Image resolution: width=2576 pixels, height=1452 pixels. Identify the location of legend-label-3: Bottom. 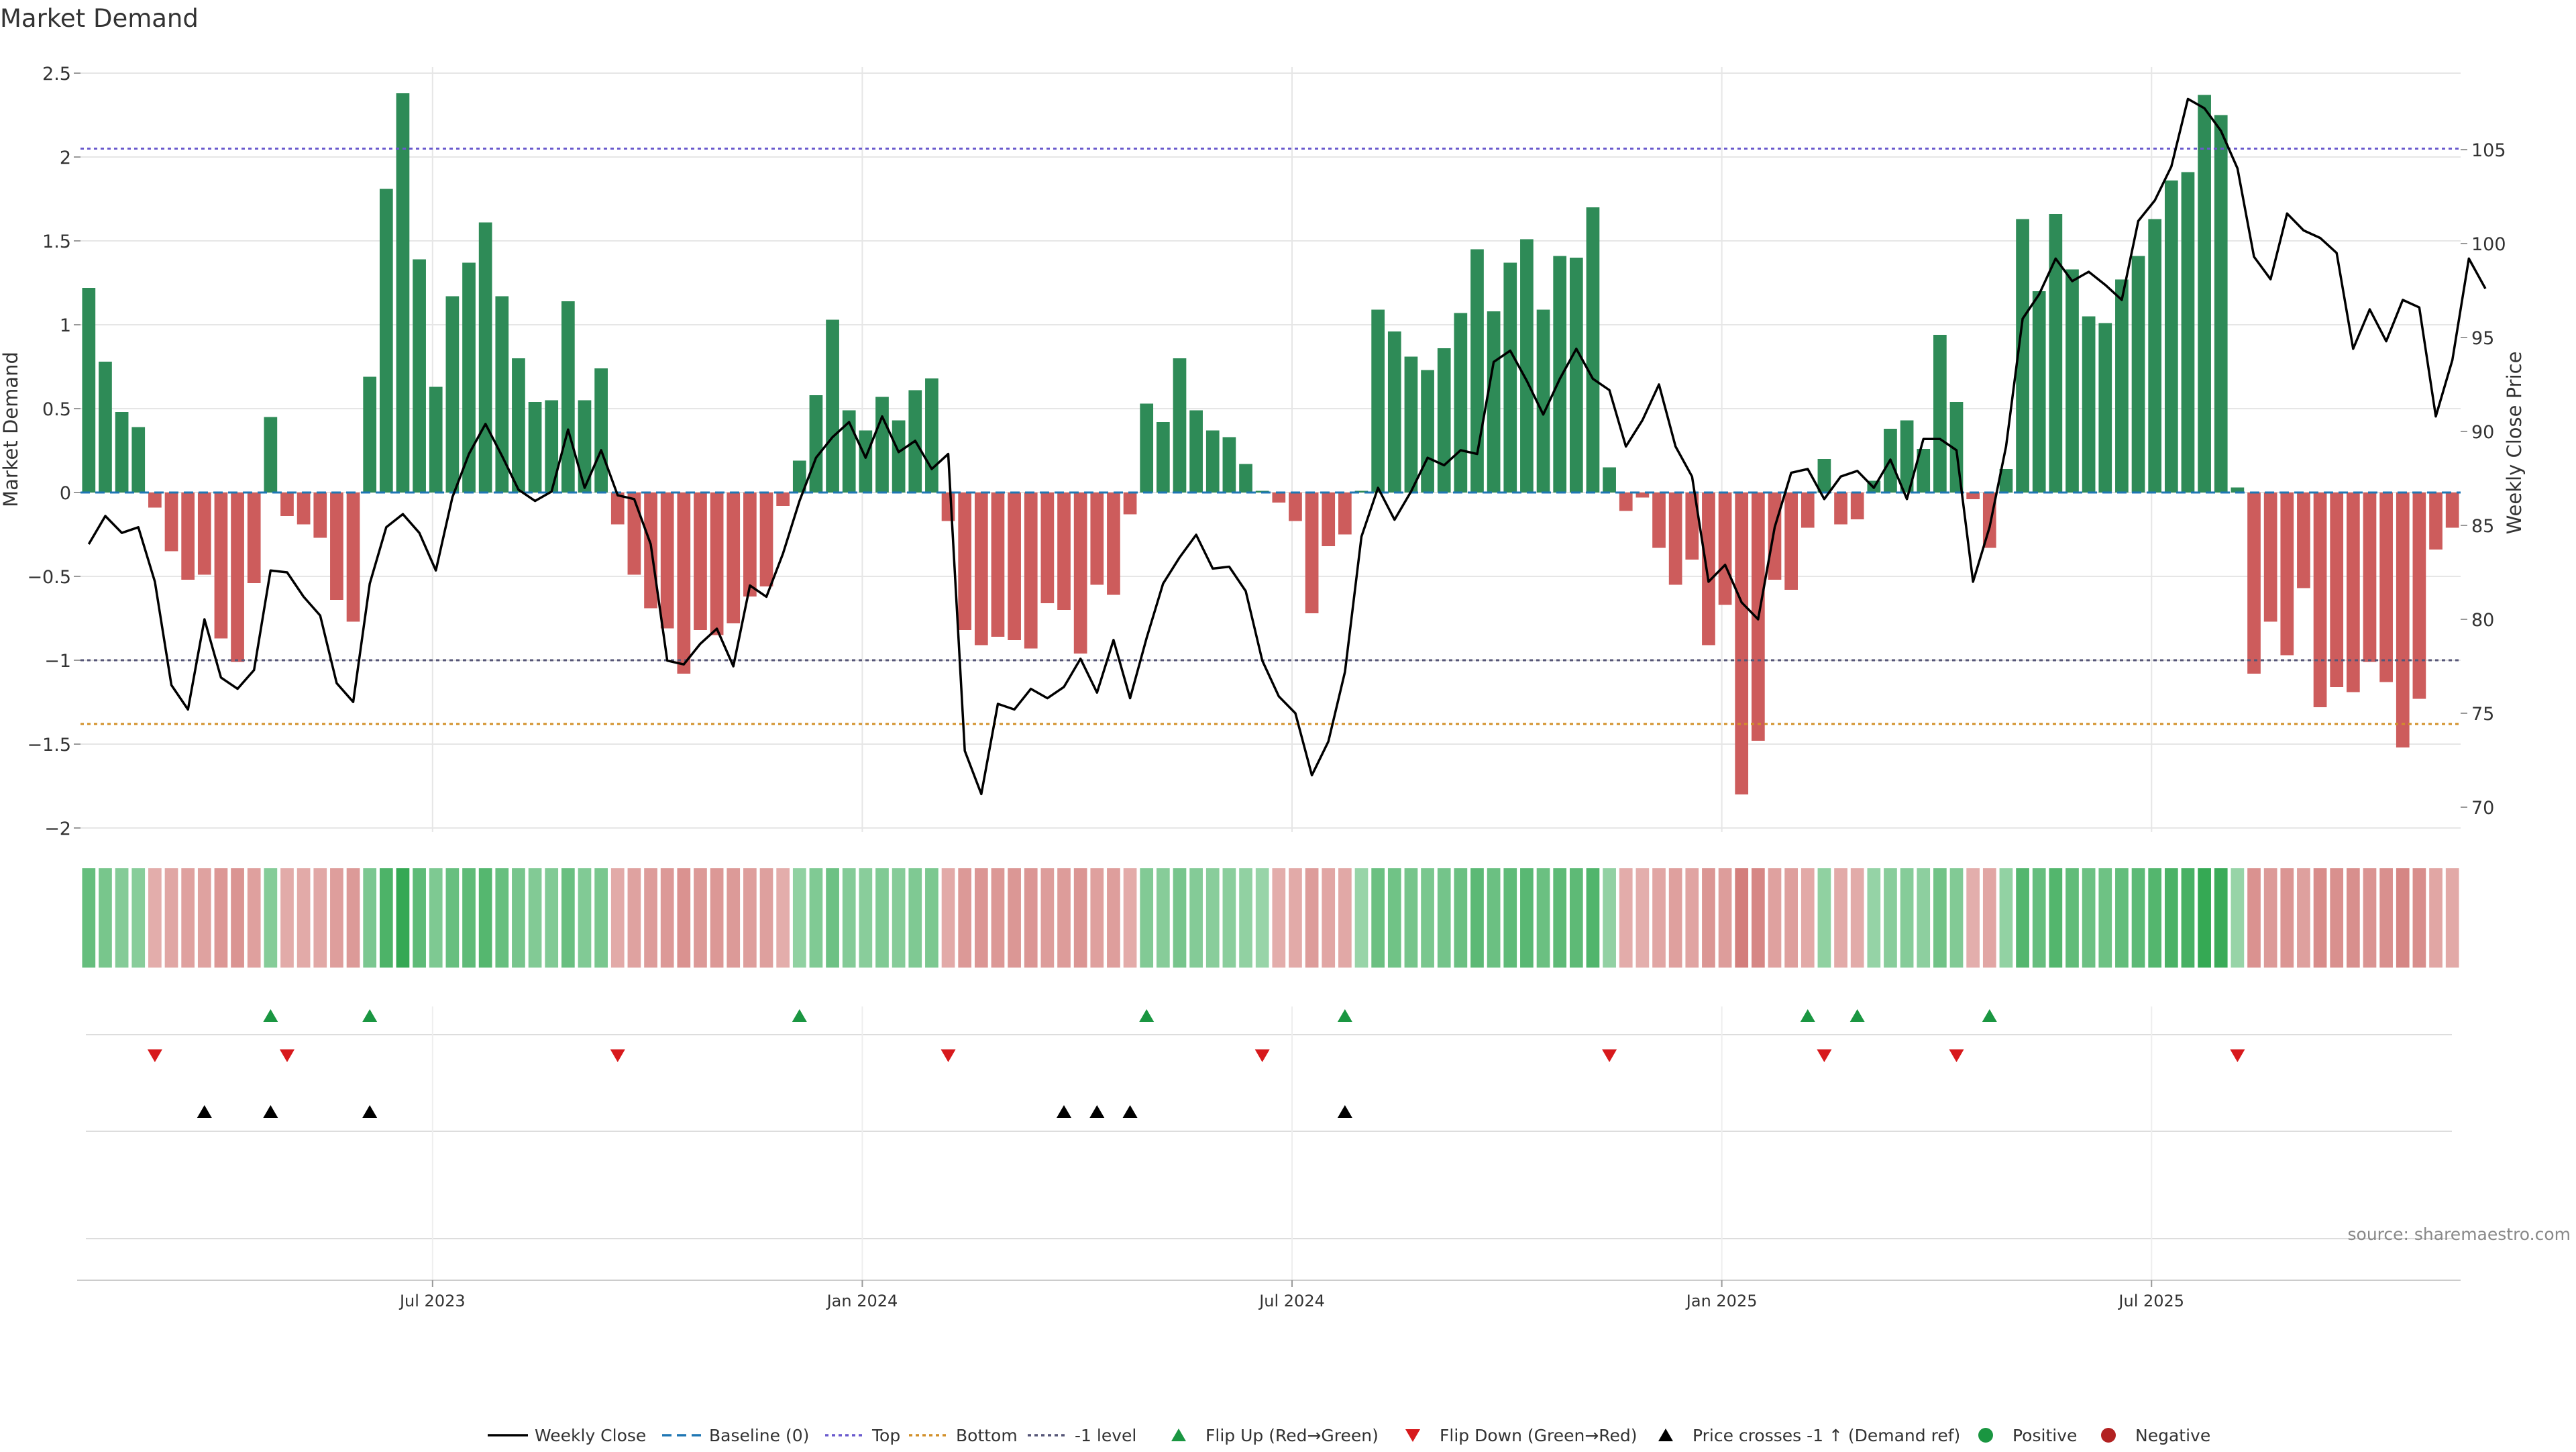
(987, 1436).